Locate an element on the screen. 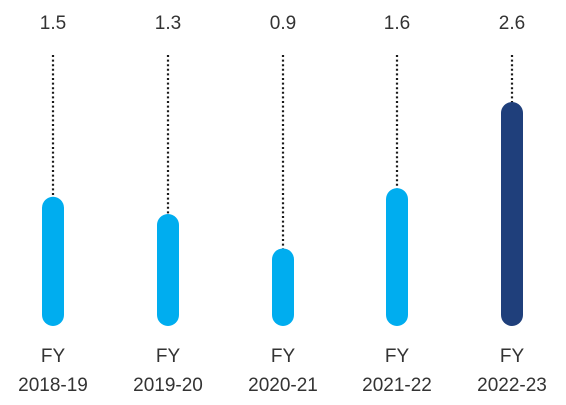 Image resolution: width=566 pixels, height=405 pixels. value-label: 2.6 is located at coordinates (512, 23).